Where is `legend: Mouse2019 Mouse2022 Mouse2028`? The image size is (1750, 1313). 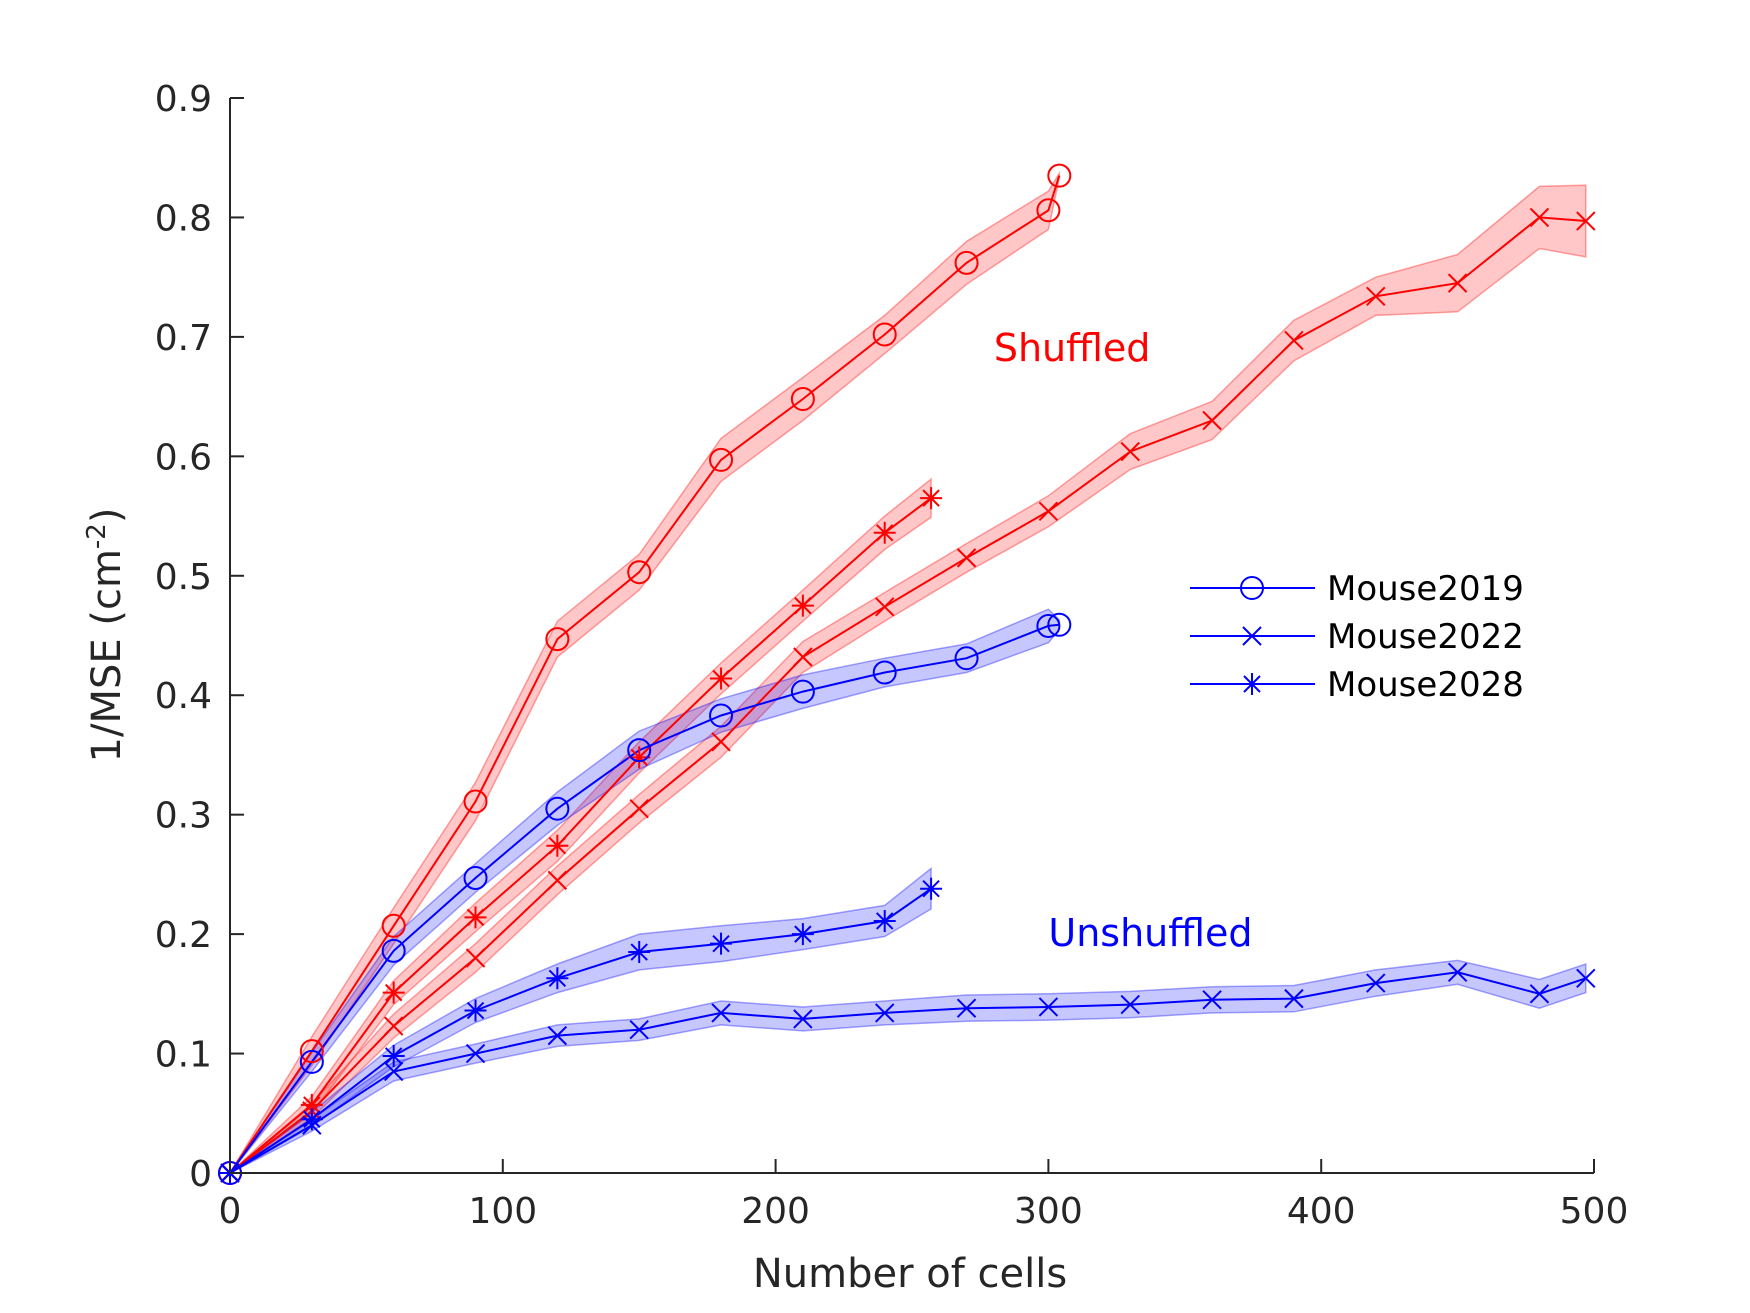
legend: Mouse2019 Mouse2022 Mouse2028 is located at coordinates (1357, 637).